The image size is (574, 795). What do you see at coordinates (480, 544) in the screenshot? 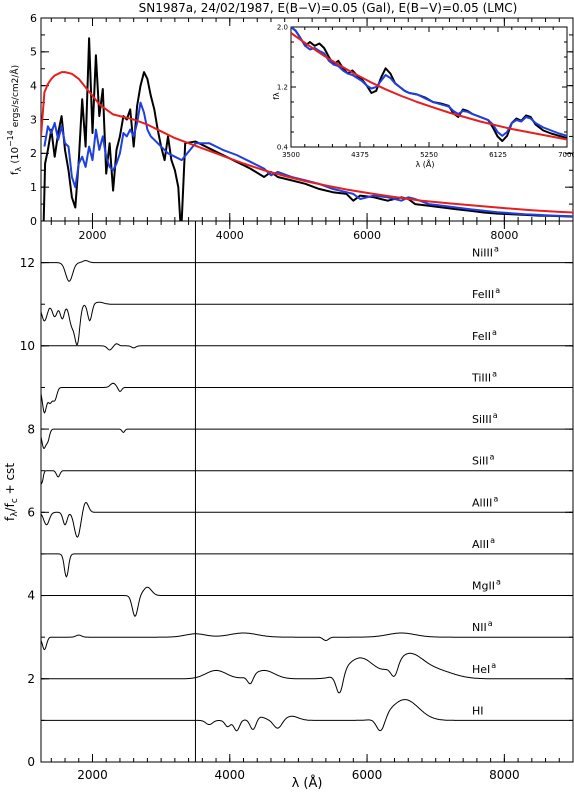
I see `line-label-AlII: AlII` at bounding box center [480, 544].